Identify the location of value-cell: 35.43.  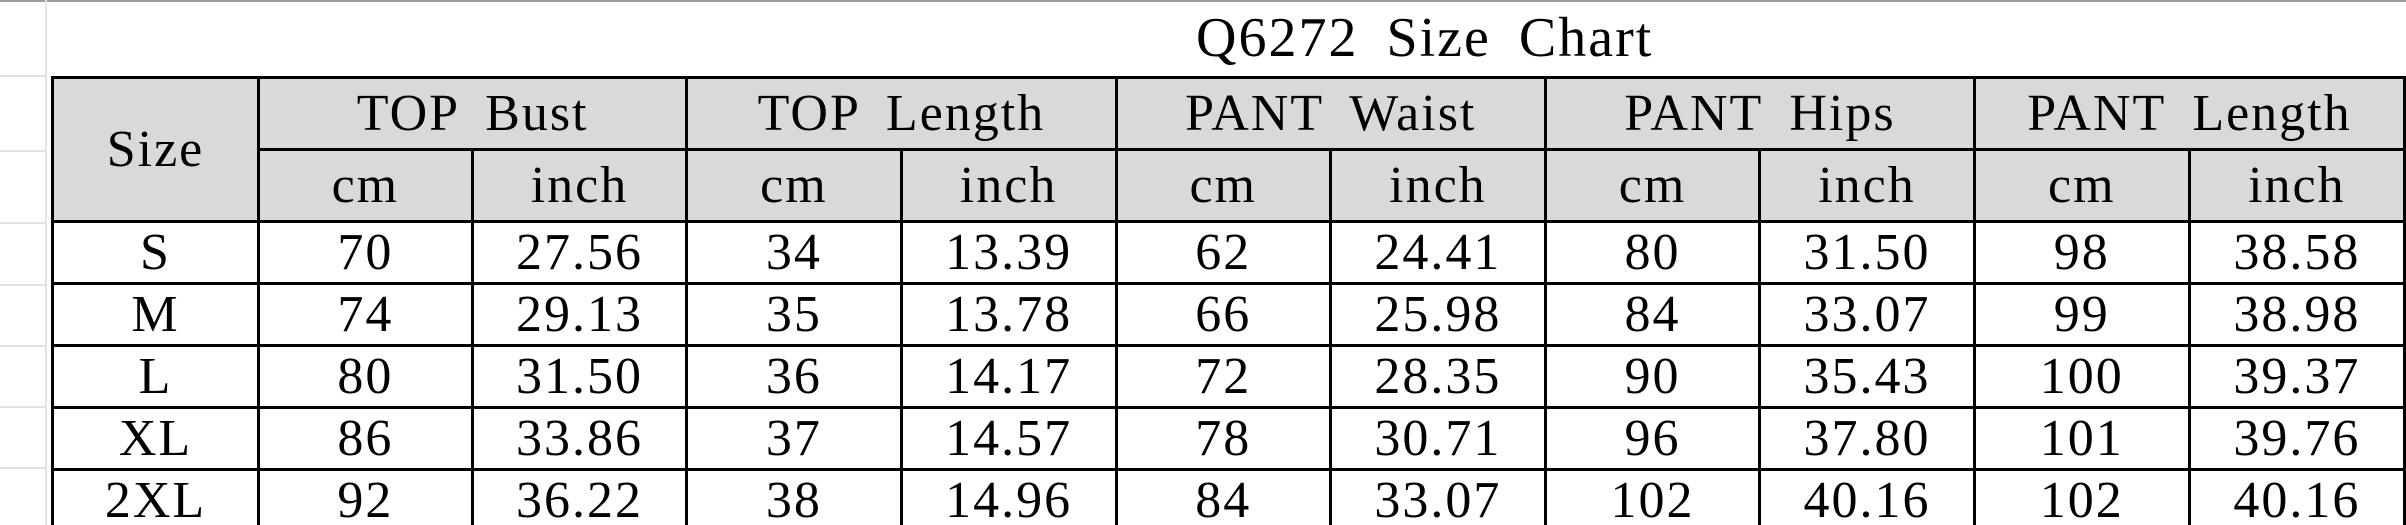
(1867, 376).